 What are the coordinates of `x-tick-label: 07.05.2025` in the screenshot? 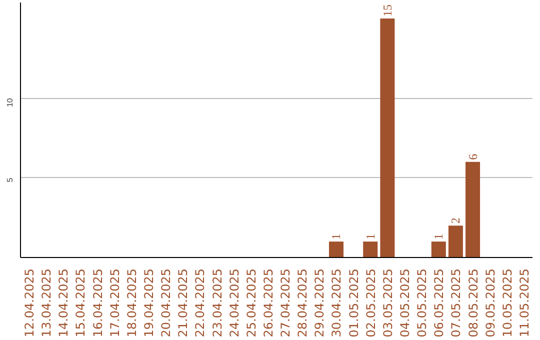 It's located at (456, 303).